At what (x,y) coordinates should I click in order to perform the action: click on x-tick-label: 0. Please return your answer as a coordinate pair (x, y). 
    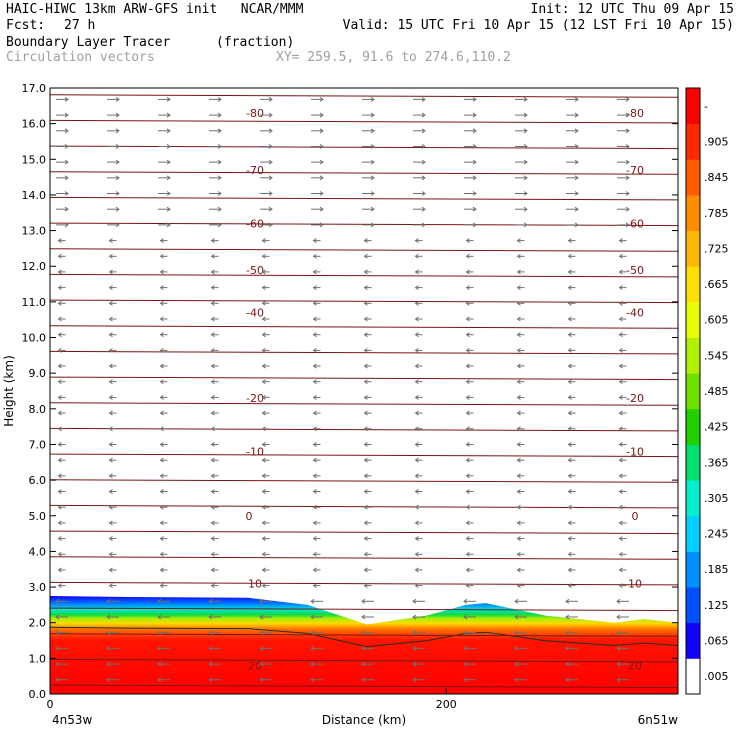
    Looking at the image, I should click on (50, 704).